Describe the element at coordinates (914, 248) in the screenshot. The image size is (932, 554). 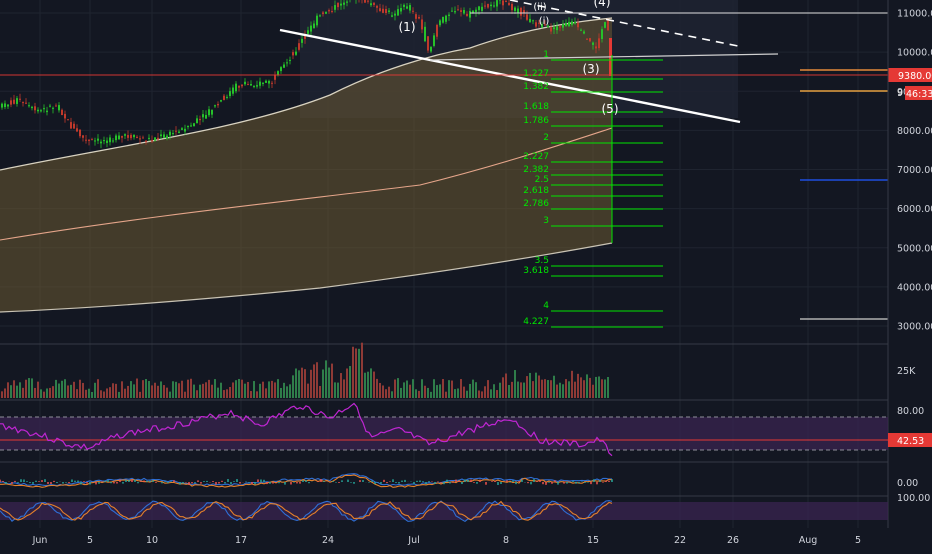
I see `price-tick-label: 5000.00` at that location.